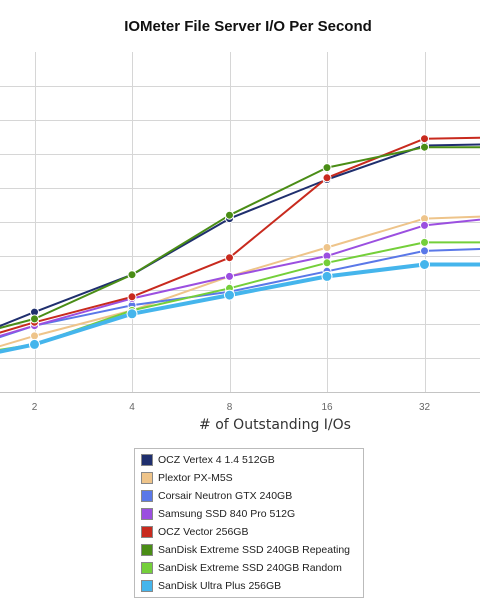 The height and width of the screenshot is (616, 480). I want to click on x-tick-label: 32, so click(425, 407).